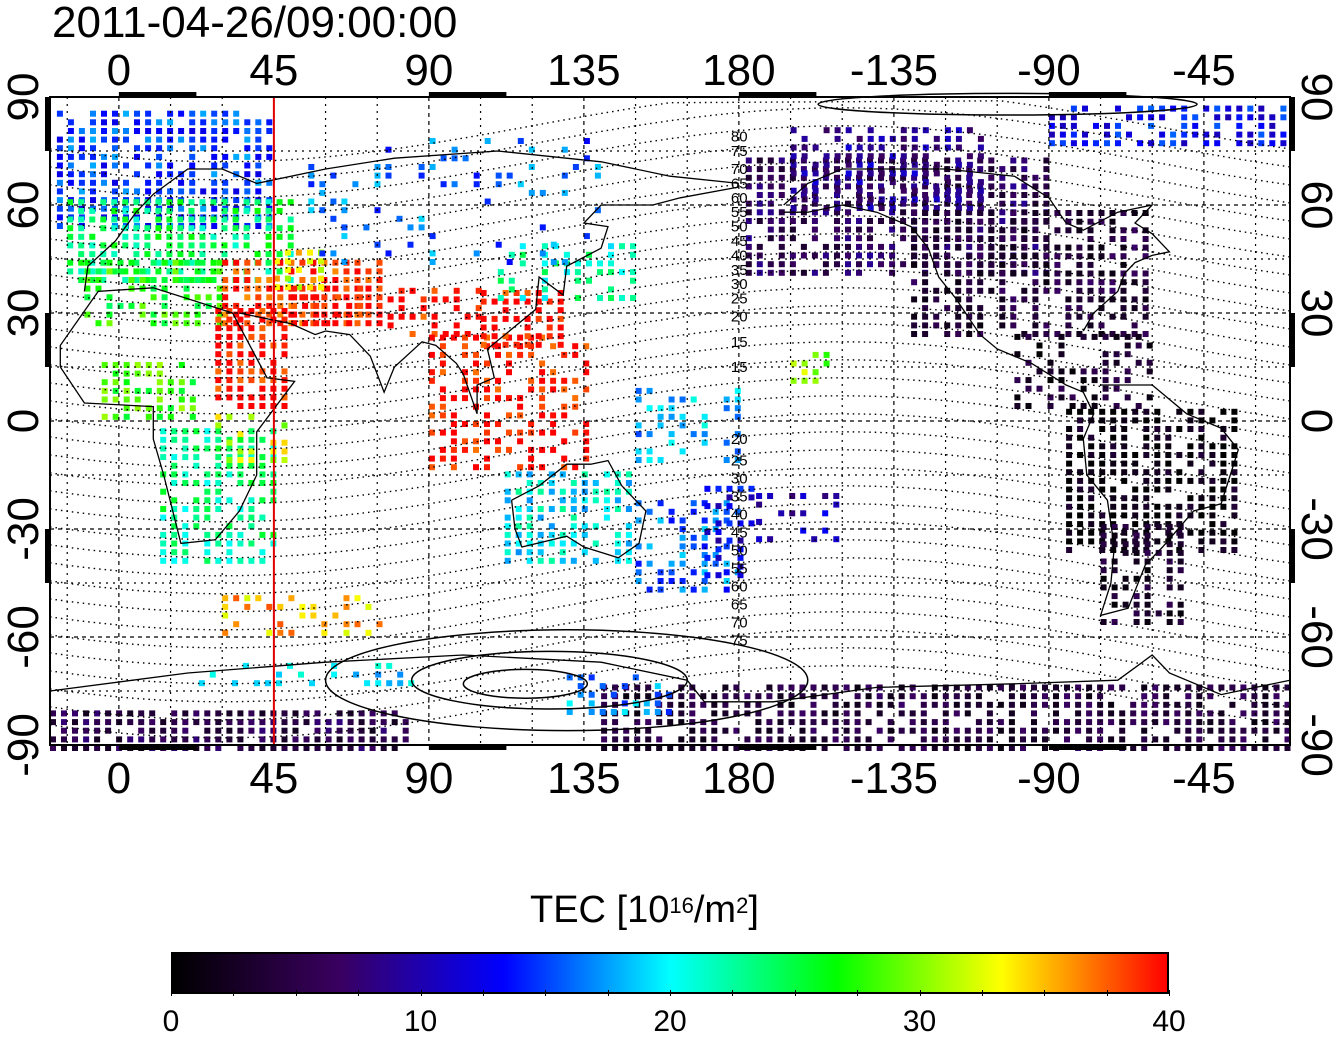  Describe the element at coordinates (739, 227) in the screenshot. I see `contour-label: 50` at that location.